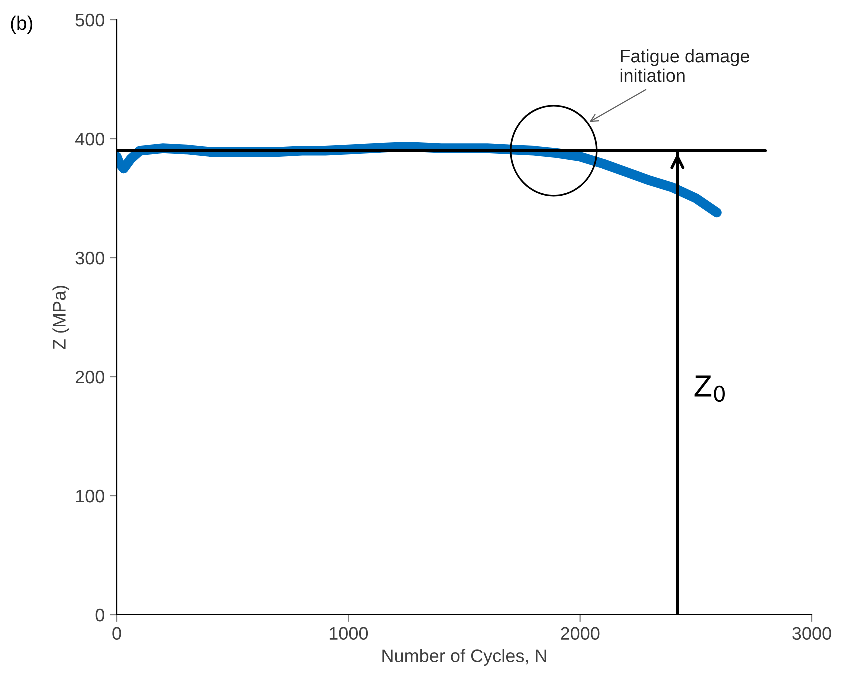  Describe the element at coordinates (90, 258) in the screenshot. I see `y-tick-label: 300` at that location.